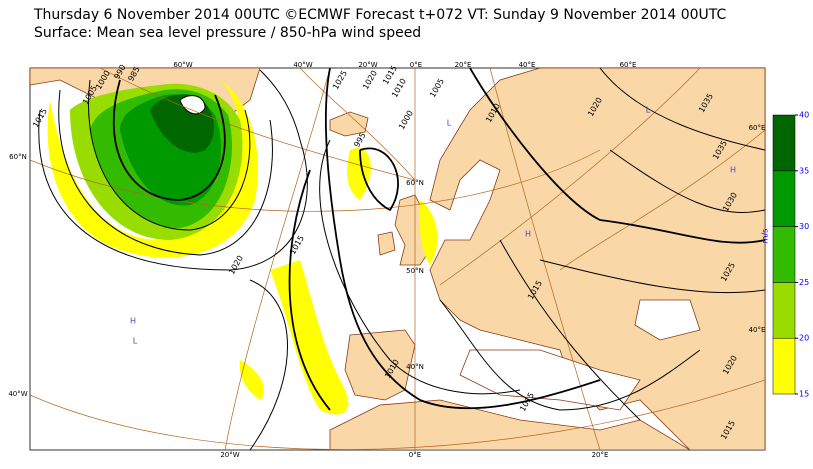 The height and width of the screenshot is (469, 813). What do you see at coordinates (338, 281) in the screenshot?
I see `wind-15-east` at bounding box center [338, 281].